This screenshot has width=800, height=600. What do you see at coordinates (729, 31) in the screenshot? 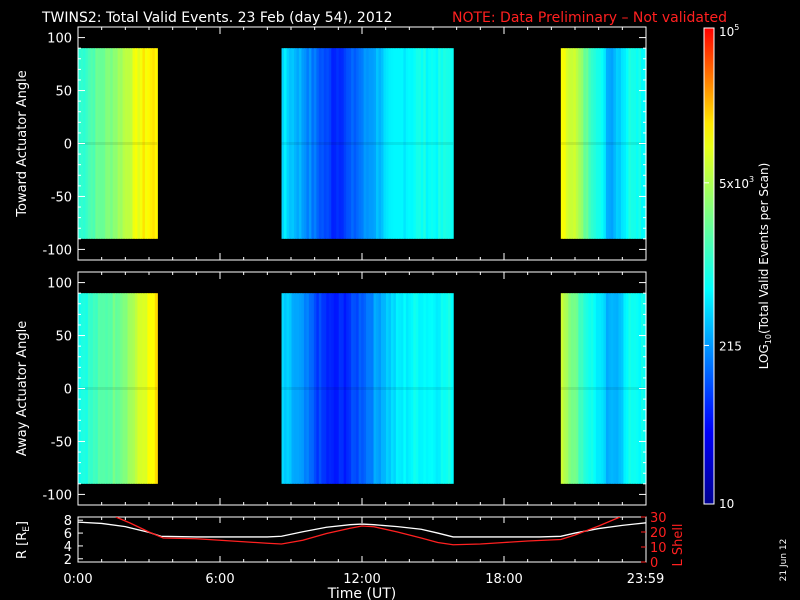
I see `colorbar-tick-label: 105` at bounding box center [729, 31].